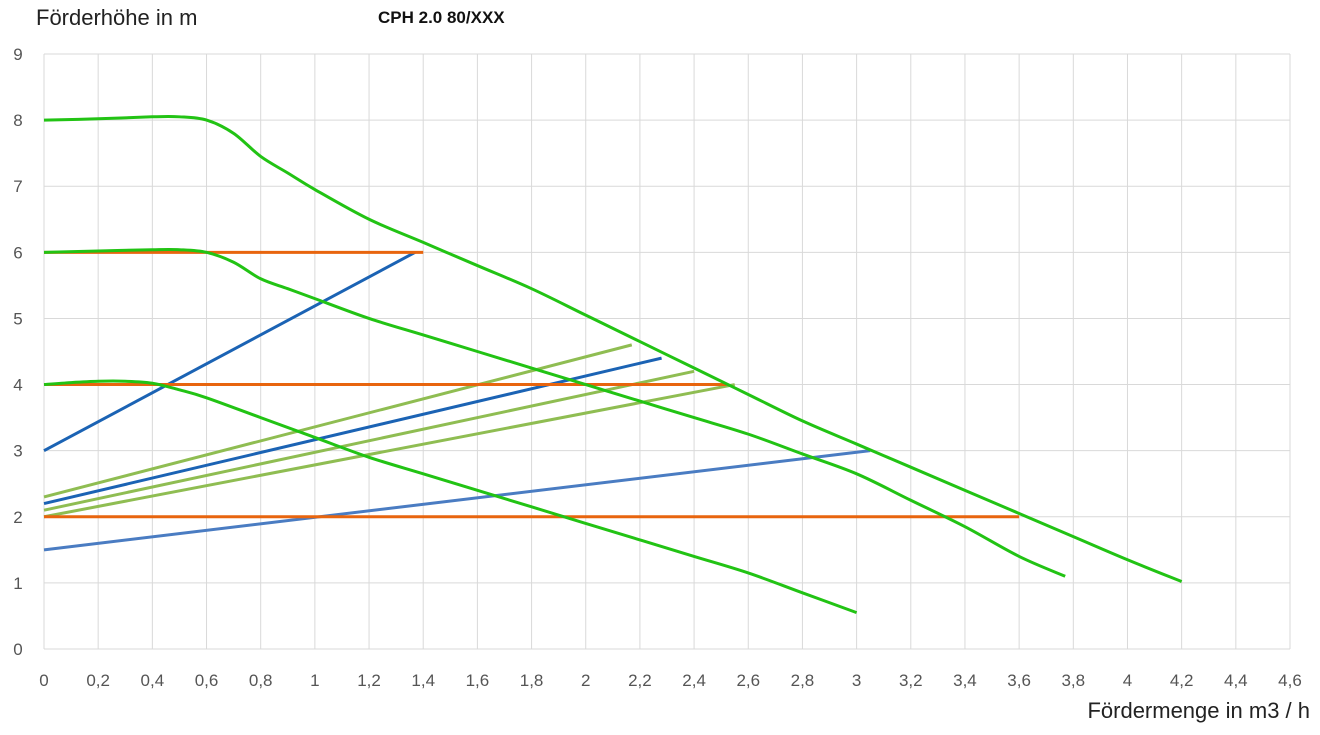 The image size is (1320, 735). Describe the element at coordinates (457, 500) in the screenshot. I see `system-curve-line` at that location.